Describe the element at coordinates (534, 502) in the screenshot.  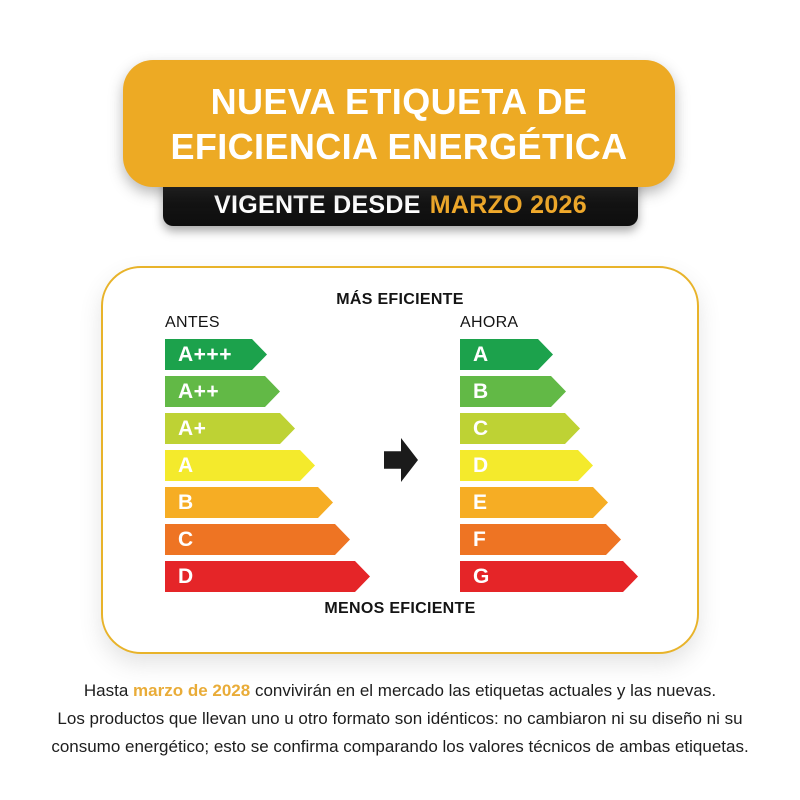
I see `rating-bar-e: E` at that location.